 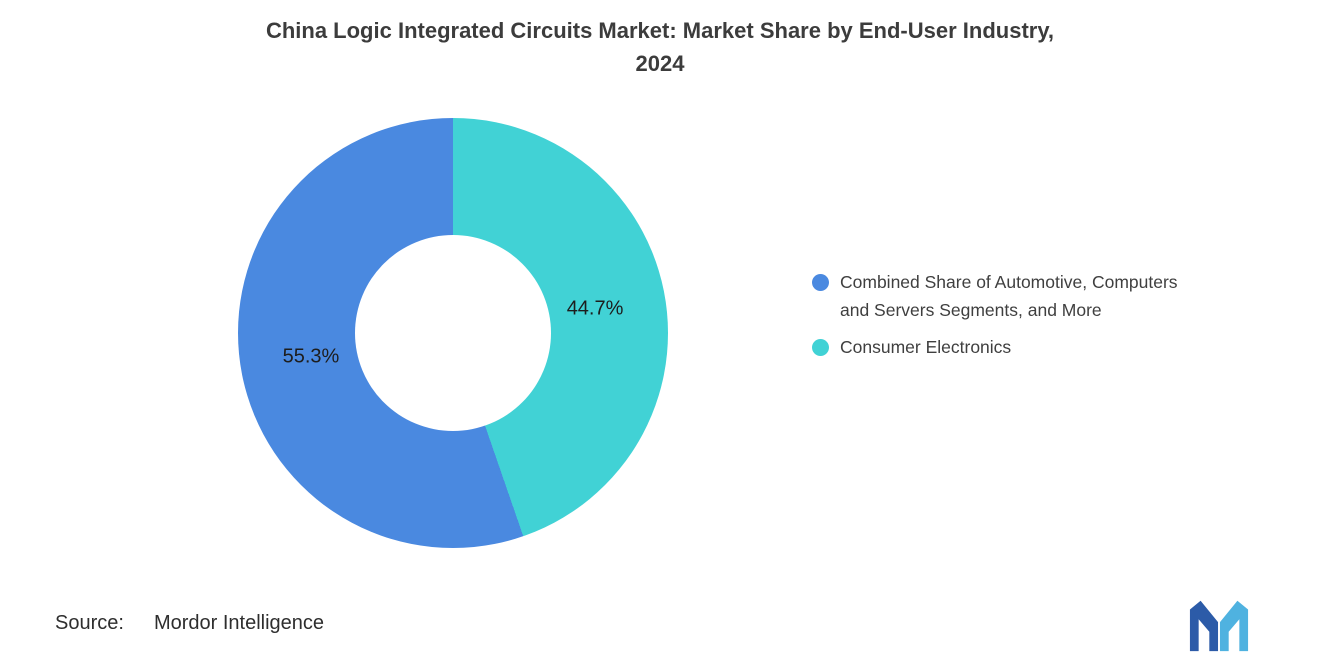 What do you see at coordinates (1234, 626) in the screenshot?
I see `logo-right-mark` at bounding box center [1234, 626].